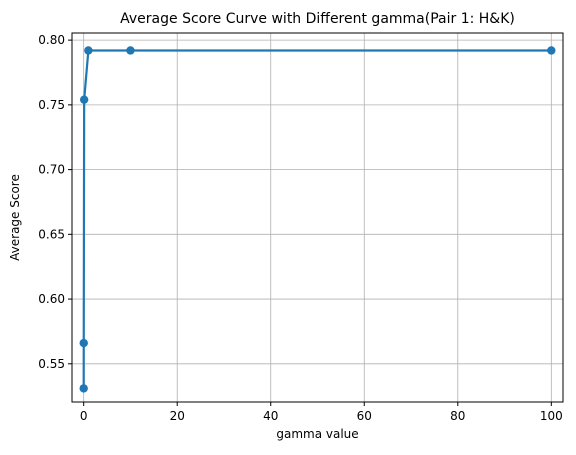 This screenshot has height=455, width=576. What do you see at coordinates (317, 434) in the screenshot?
I see `x-axis-label: gamma value` at bounding box center [317, 434].